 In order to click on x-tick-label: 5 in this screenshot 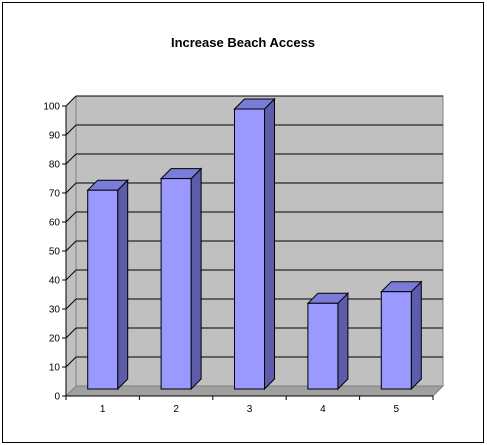, I will do `click(397, 409)`.